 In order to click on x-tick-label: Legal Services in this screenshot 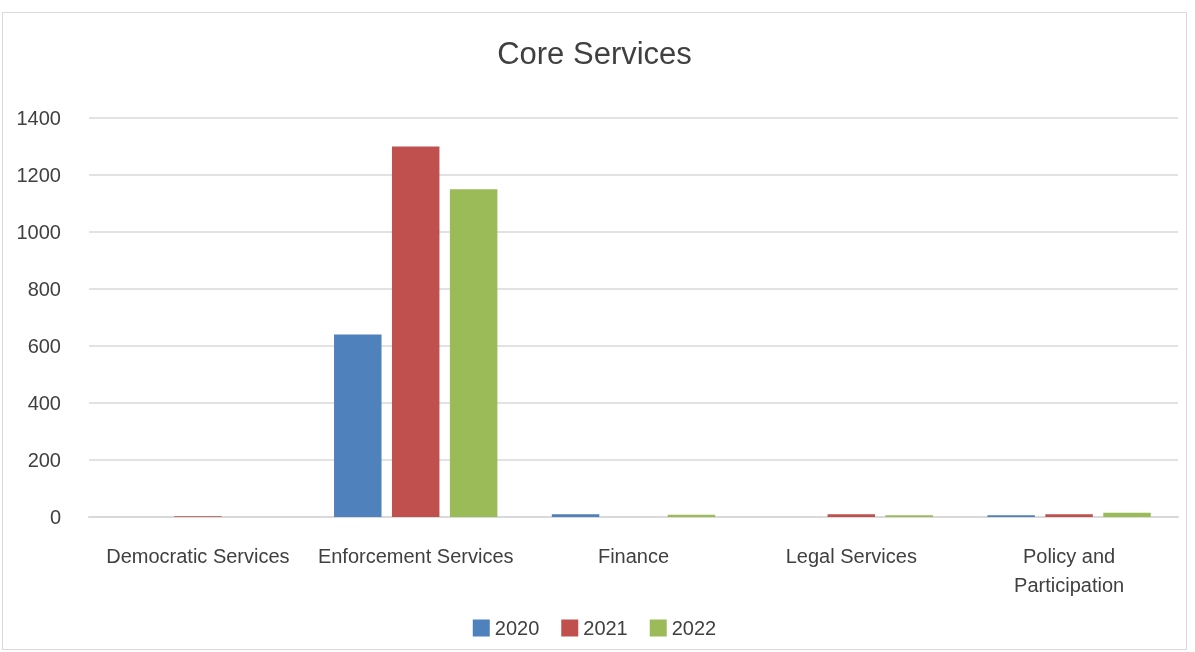, I will do `click(851, 555)`.